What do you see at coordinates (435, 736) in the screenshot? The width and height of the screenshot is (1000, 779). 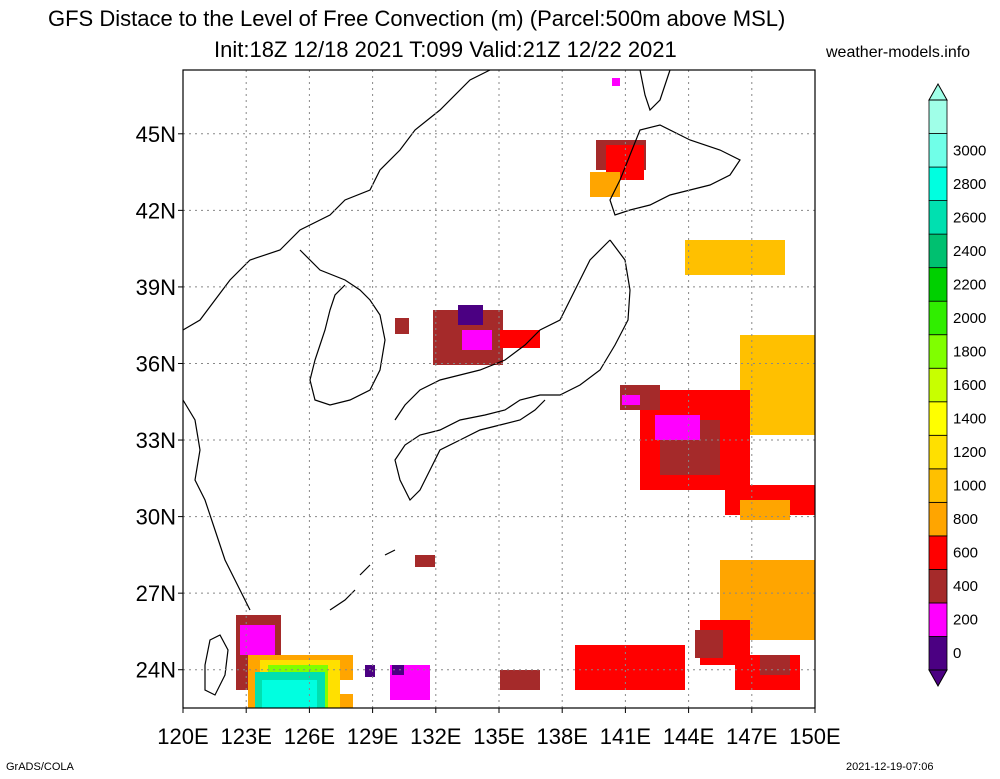 I see `lon-tick-label: 132E` at bounding box center [435, 736].